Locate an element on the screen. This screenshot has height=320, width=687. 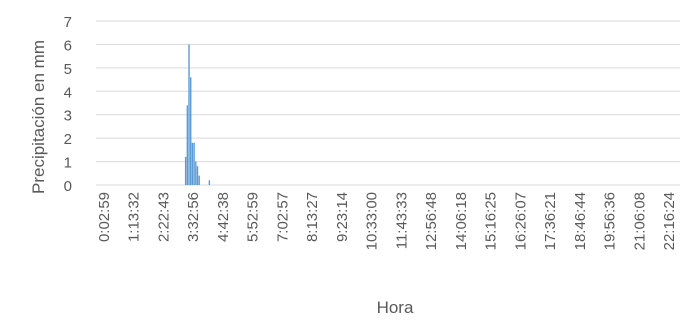
x-tick-label: 15:16:25 is located at coordinates (491, 221).